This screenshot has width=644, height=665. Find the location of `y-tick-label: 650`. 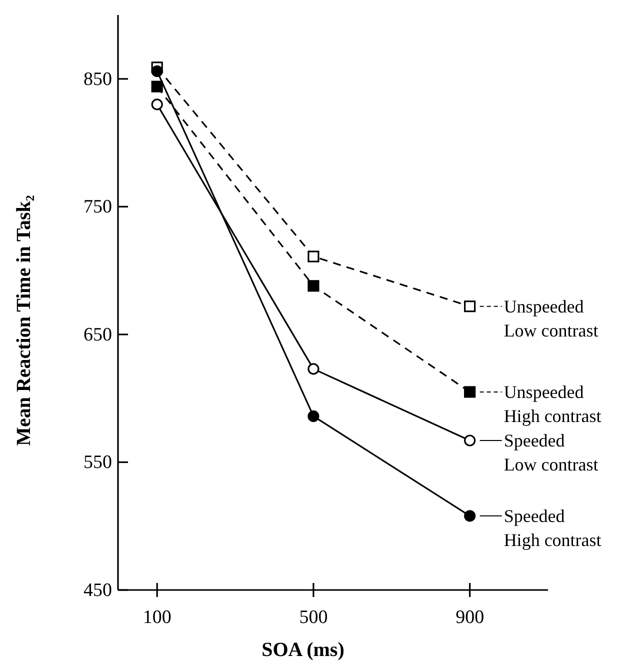

y-tick-label: 650 is located at coordinates (98, 335).